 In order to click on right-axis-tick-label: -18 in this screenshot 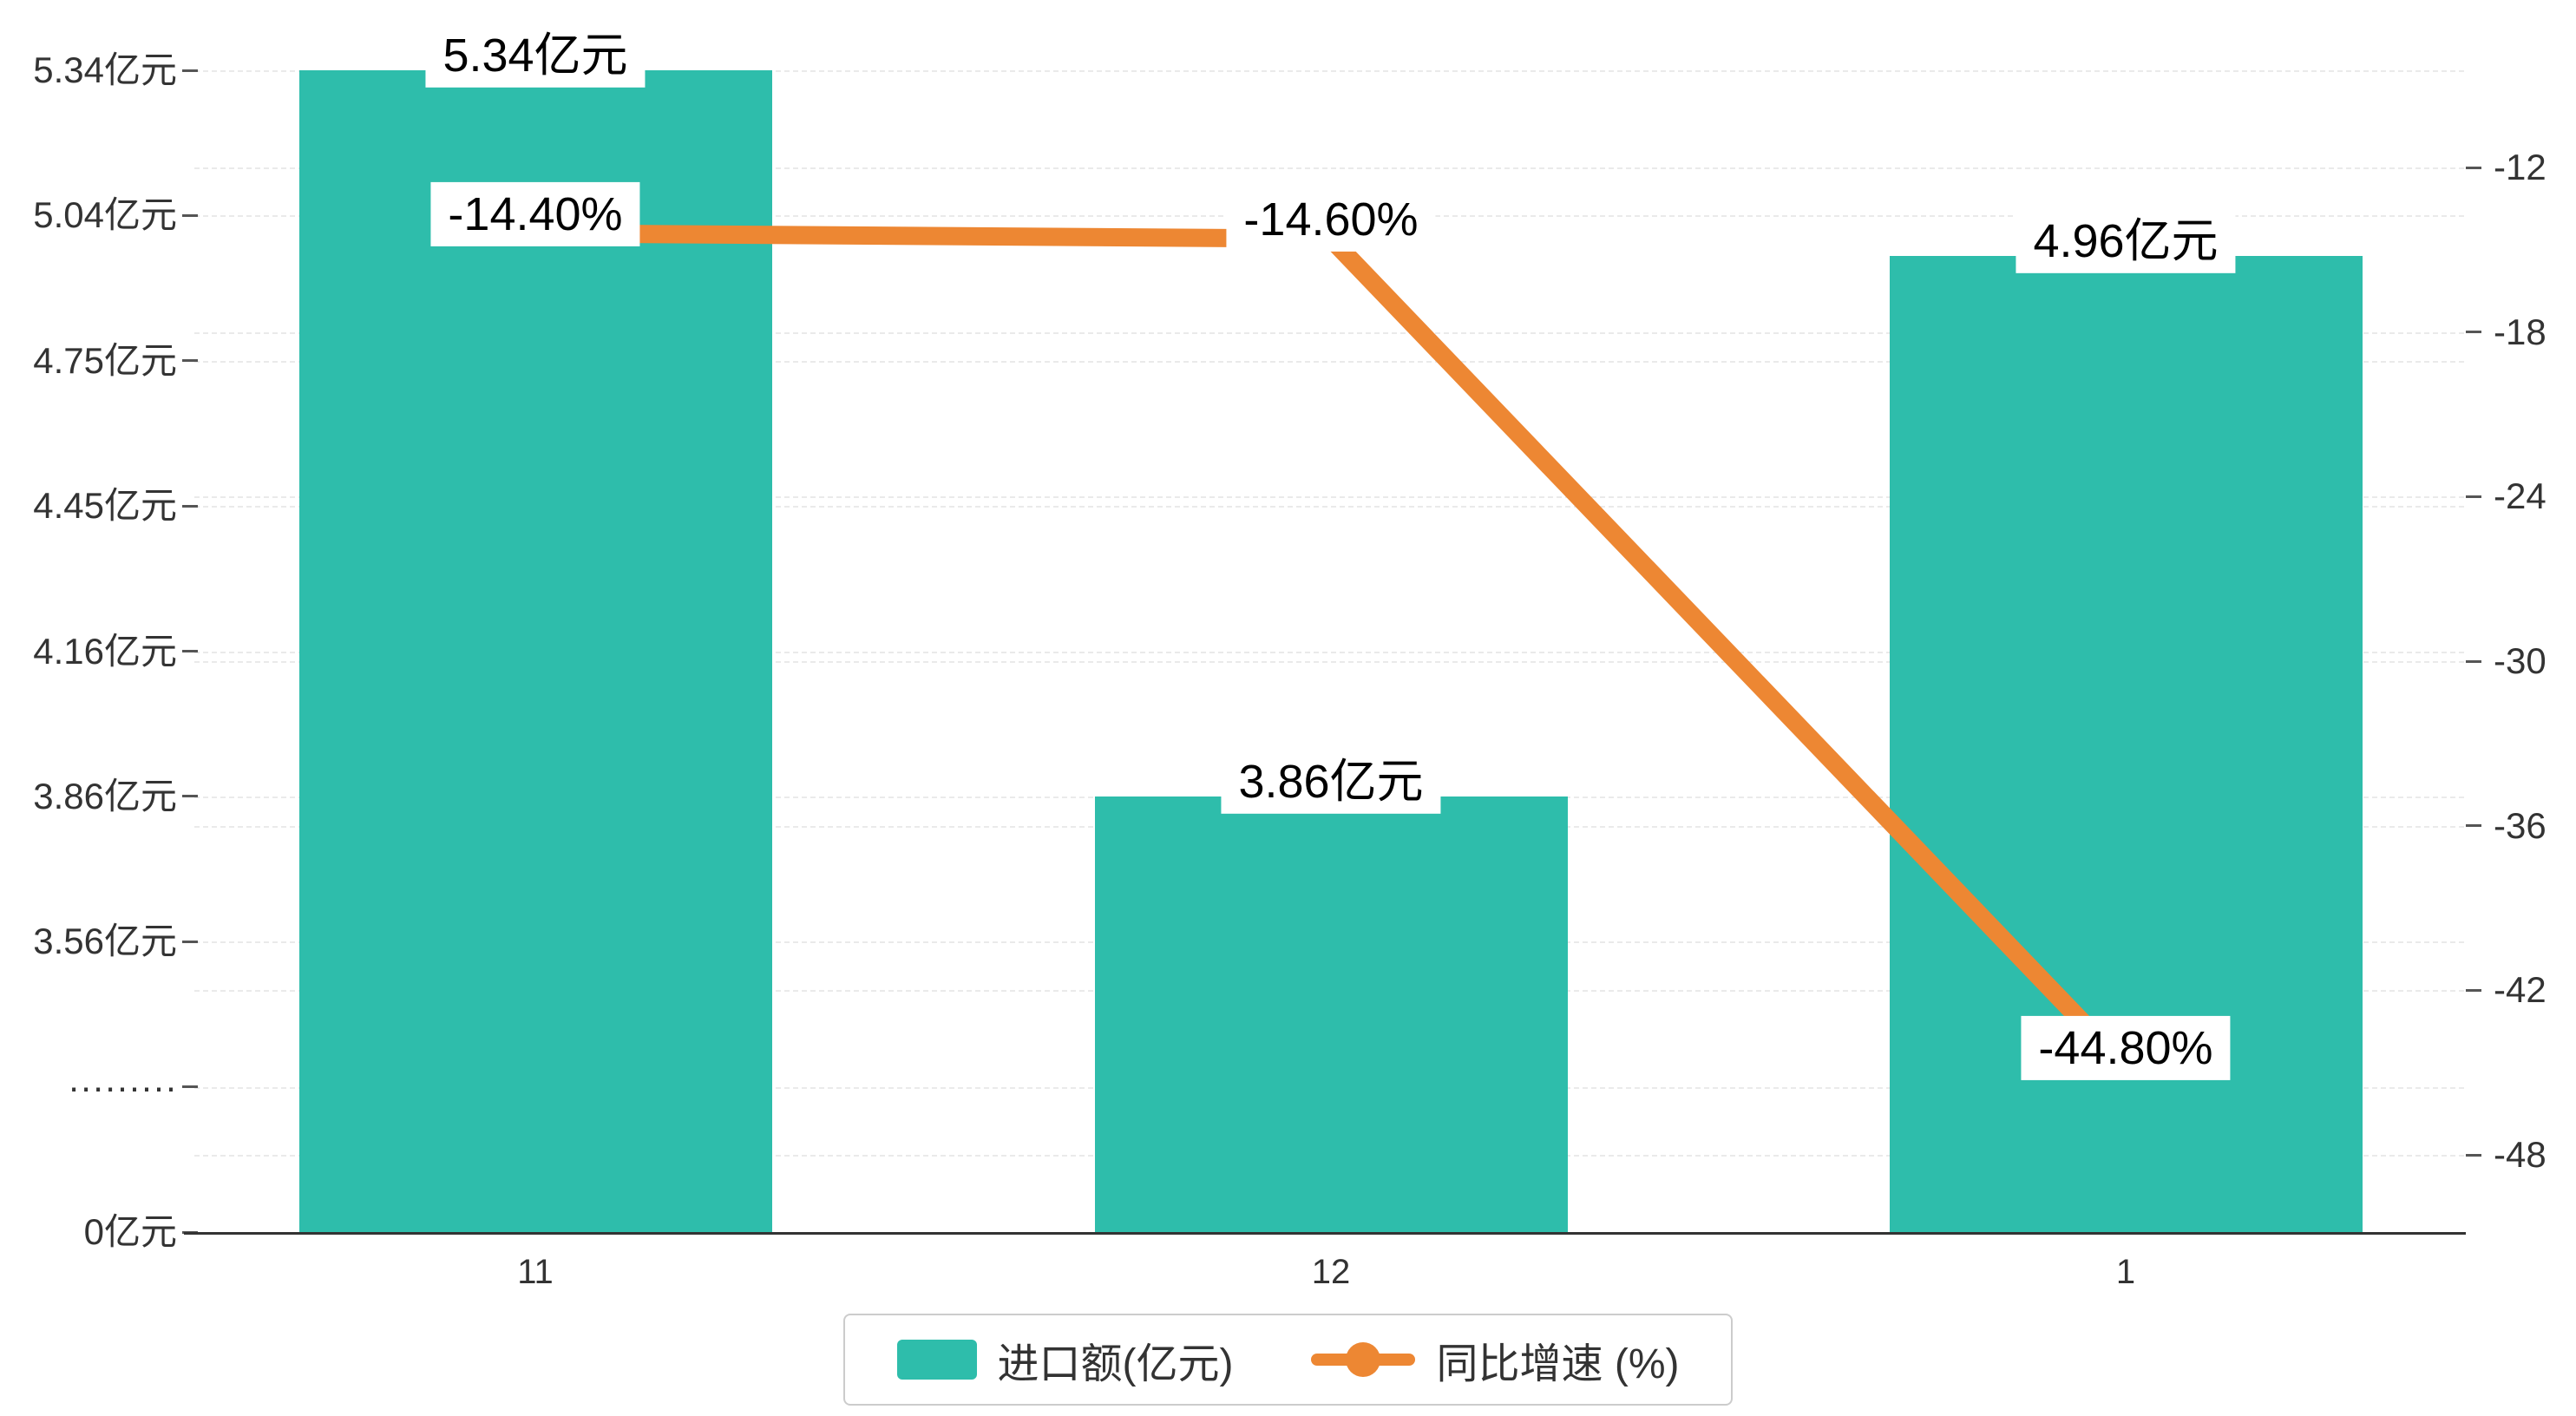, I will do `click(2520, 332)`.